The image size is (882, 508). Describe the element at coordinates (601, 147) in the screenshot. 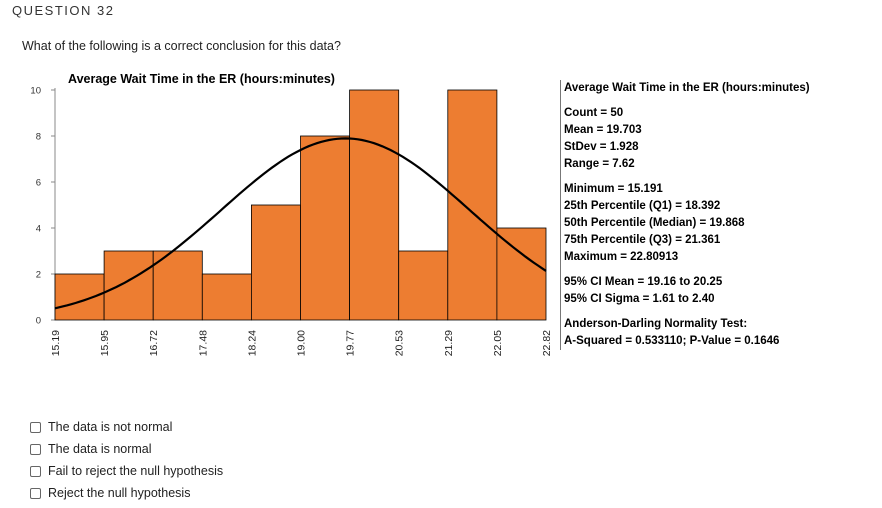

I see `stats-line: StDev = 1.928` at that location.